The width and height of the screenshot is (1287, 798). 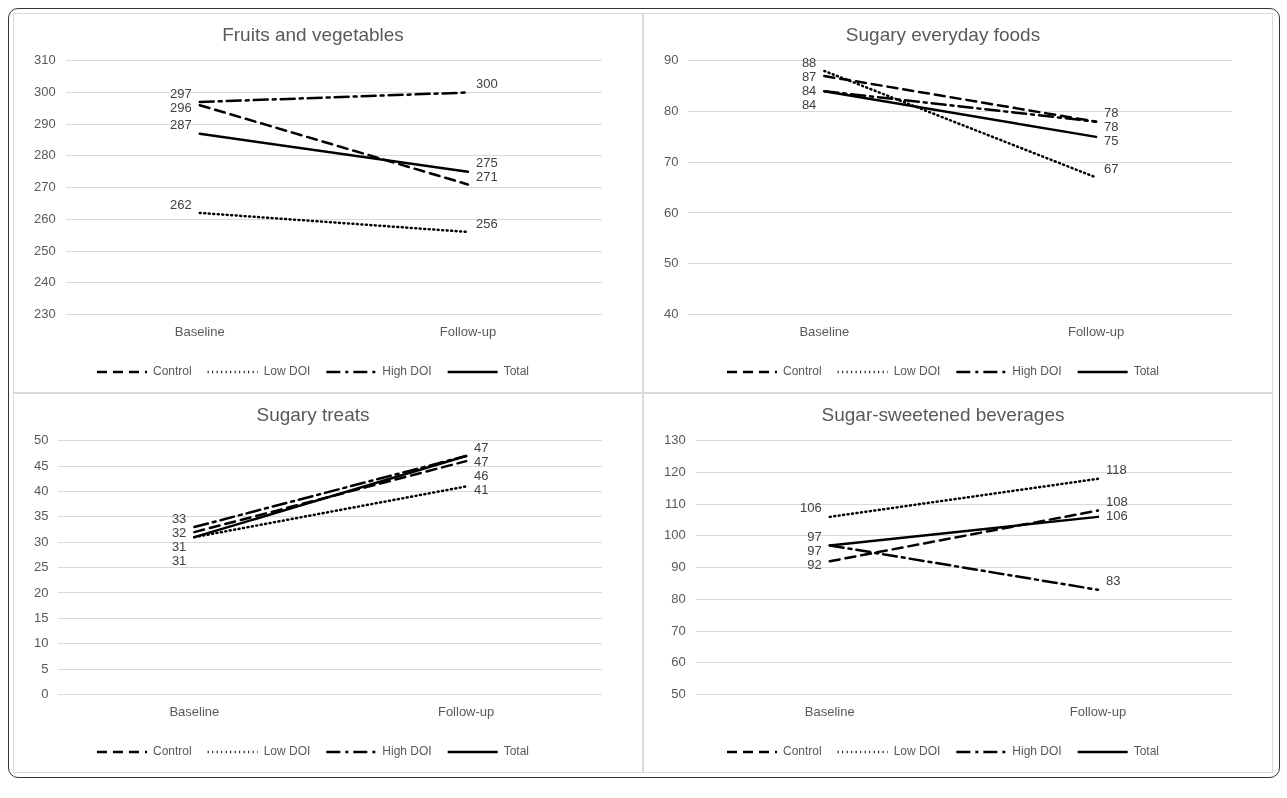 I want to click on data-label: 92, so click(x=814, y=564).